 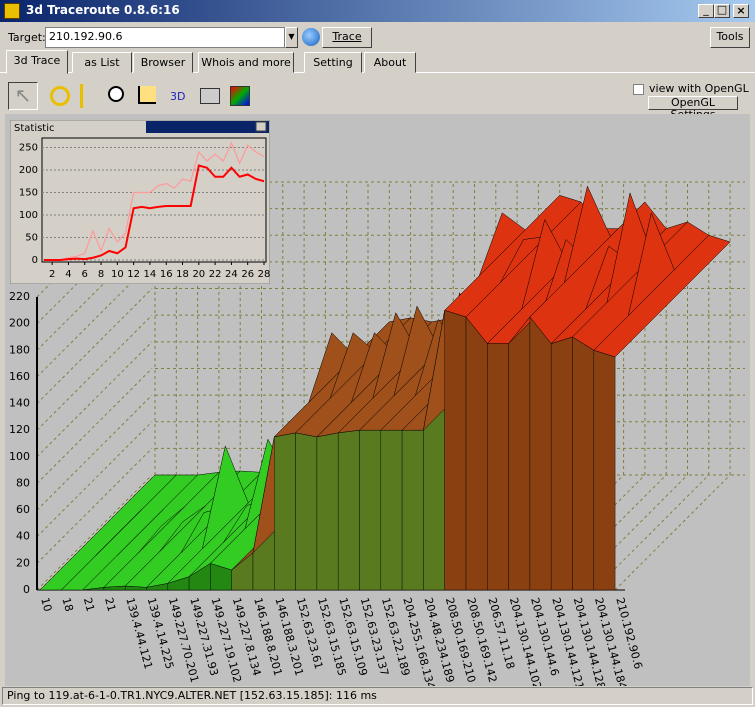 I want to click on window-title: 3d Traceroute 0.8.6:16, so click(x=103, y=10).